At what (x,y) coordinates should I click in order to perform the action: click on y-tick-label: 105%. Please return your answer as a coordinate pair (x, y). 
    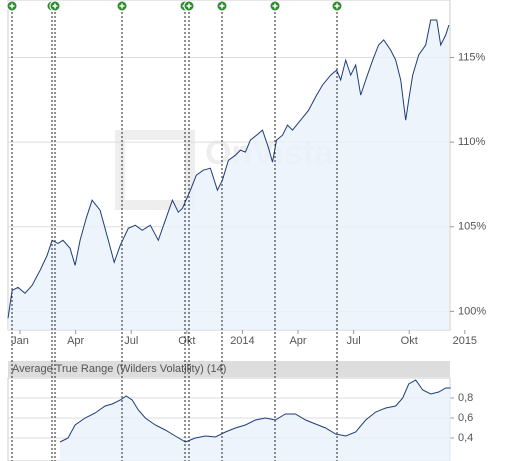
    Looking at the image, I should click on (472, 227).